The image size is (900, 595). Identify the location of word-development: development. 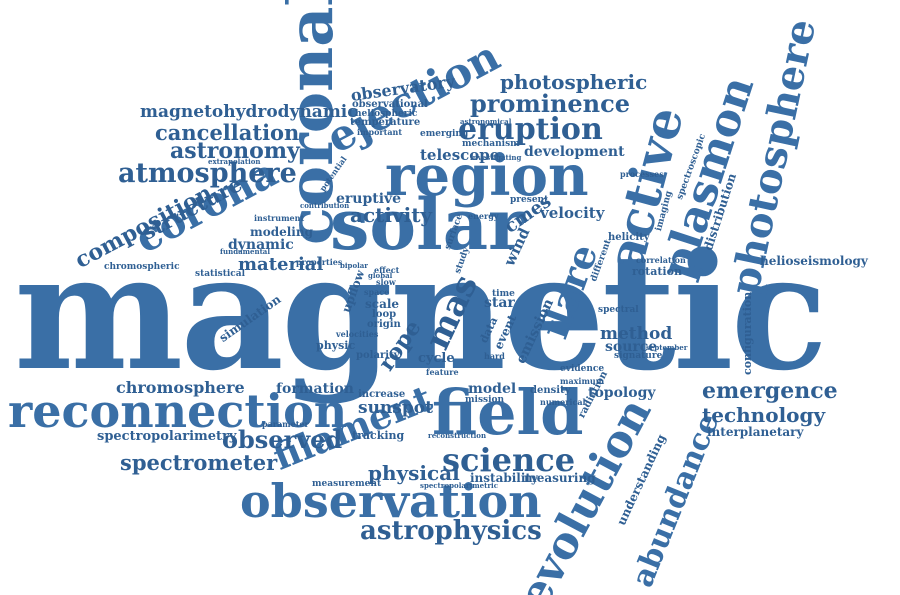
(574, 152).